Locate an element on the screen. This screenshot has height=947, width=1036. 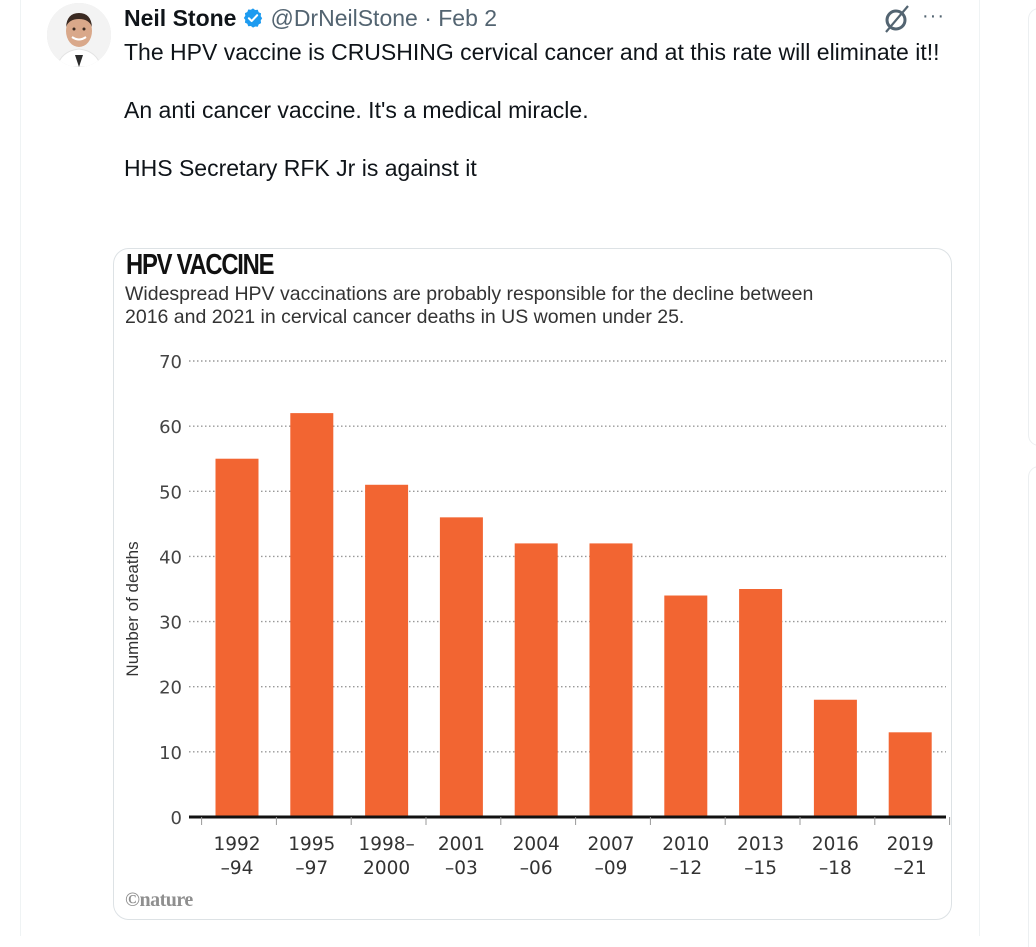
tweet-header: Neil Stone @DrNeilStone · Feb 2 is located at coordinates (310, 18).